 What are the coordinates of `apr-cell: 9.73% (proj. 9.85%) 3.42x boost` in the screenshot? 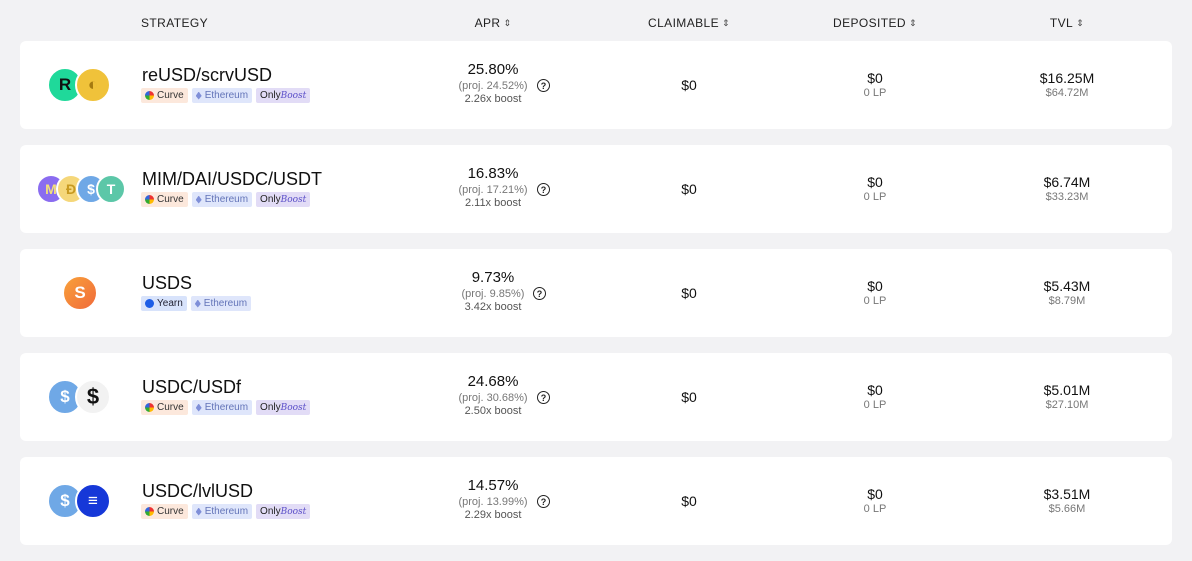 It's located at (493, 281).